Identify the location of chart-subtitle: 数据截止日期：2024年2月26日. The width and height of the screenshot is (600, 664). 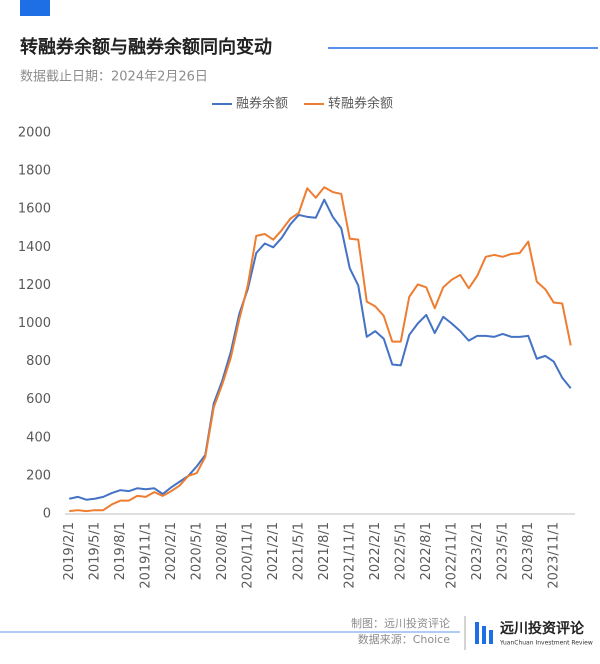
(114, 77).